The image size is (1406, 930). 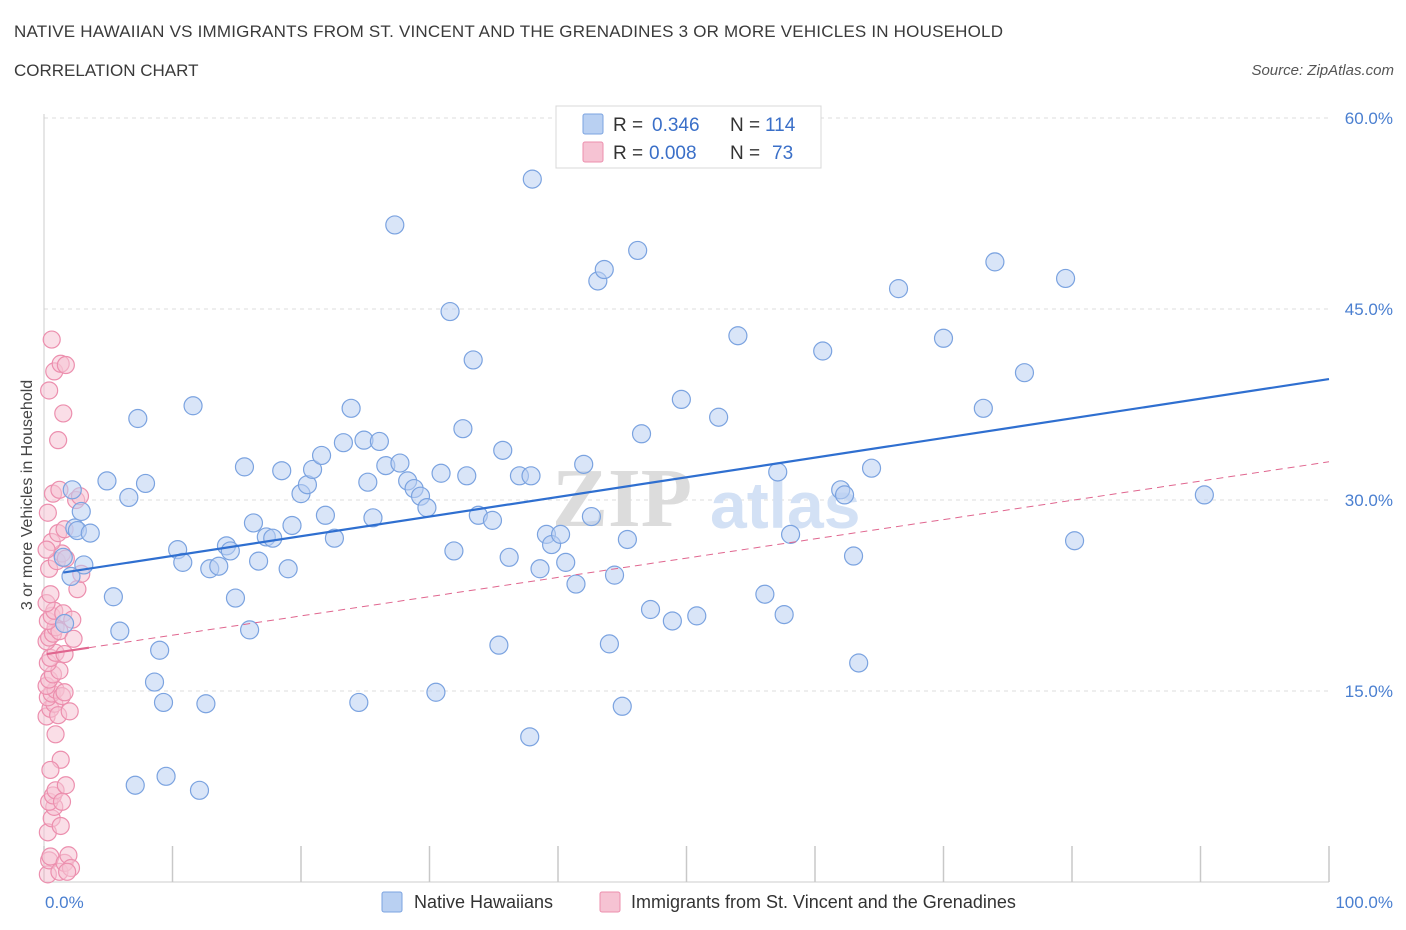 What do you see at coordinates (483, 902) in the screenshot?
I see `bottom-legend-label-blue: Native Hawaiians` at bounding box center [483, 902].